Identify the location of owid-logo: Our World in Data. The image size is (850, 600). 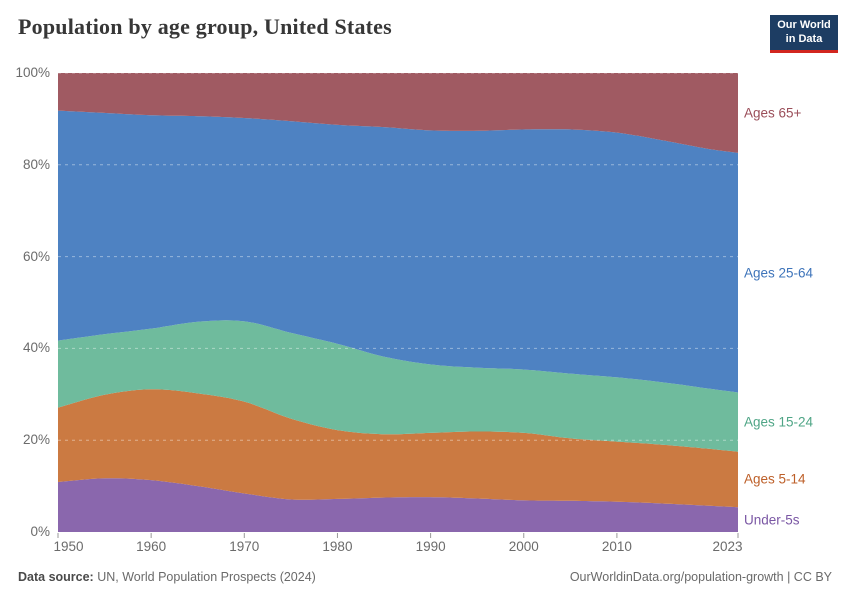
(804, 34).